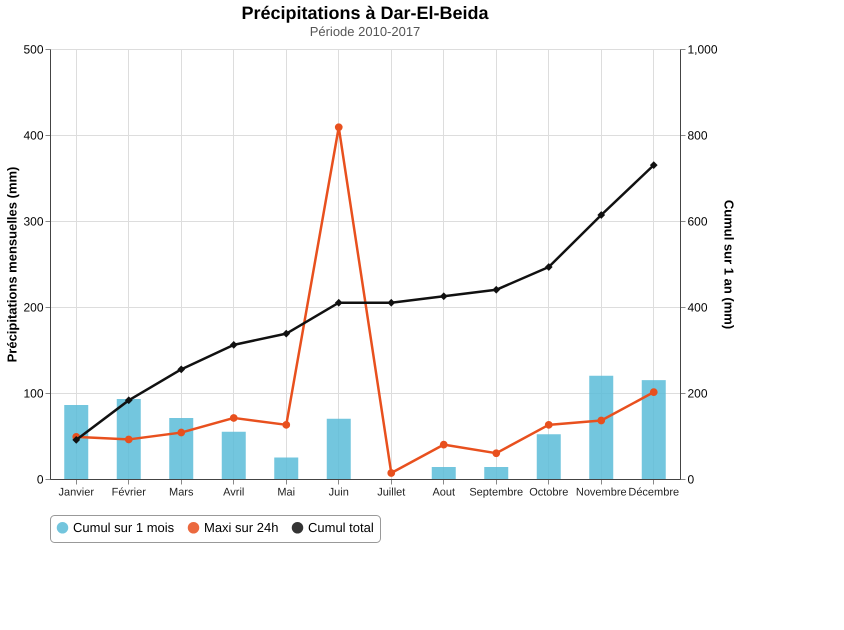 The height and width of the screenshot is (630, 844). Describe the element at coordinates (286, 492) in the screenshot. I see `x-tick-label: Mai` at that location.